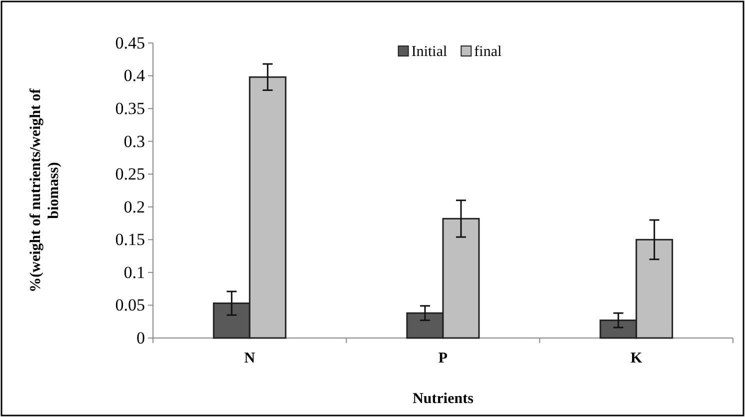 This screenshot has width=745, height=417. Describe the element at coordinates (135, 76) in the screenshot. I see `y-tick-label: 0.4` at that location.